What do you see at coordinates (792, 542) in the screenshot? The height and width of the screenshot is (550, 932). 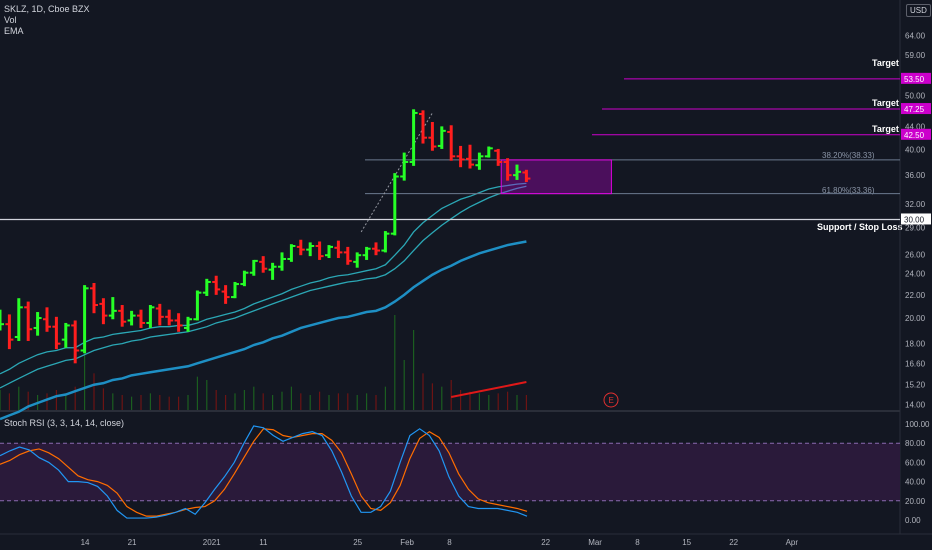 I see `time-tick-label: Apr` at bounding box center [792, 542].